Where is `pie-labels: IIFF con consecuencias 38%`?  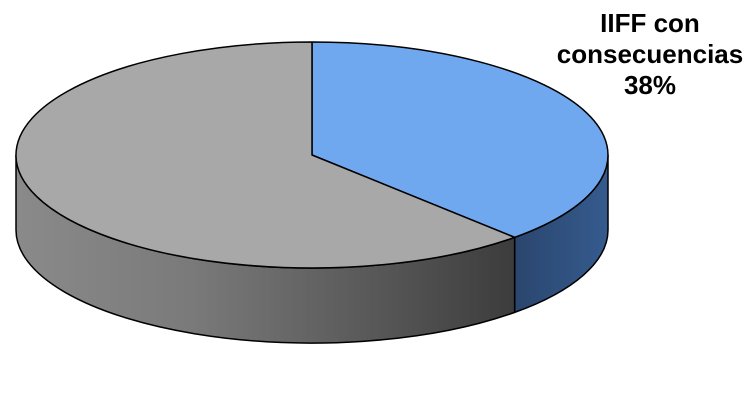 pie-labels: IIFF con consecuencias 38% is located at coordinates (650, 54).